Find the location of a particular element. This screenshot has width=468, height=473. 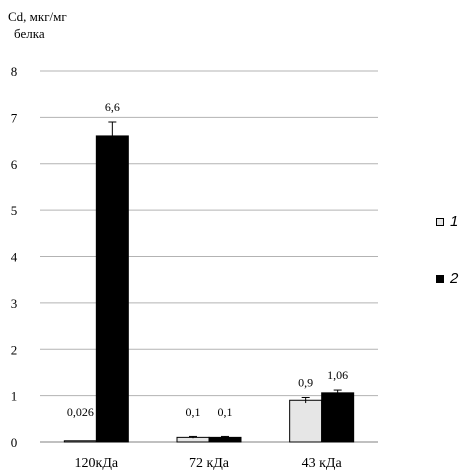

y-tick-label: 7 is located at coordinates (14, 117).